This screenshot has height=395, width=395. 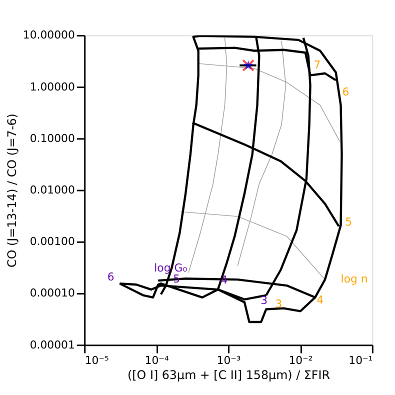 What do you see at coordinates (96, 361) in the screenshot?
I see `x-tick-label: 10⁻⁵` at bounding box center [96, 361].